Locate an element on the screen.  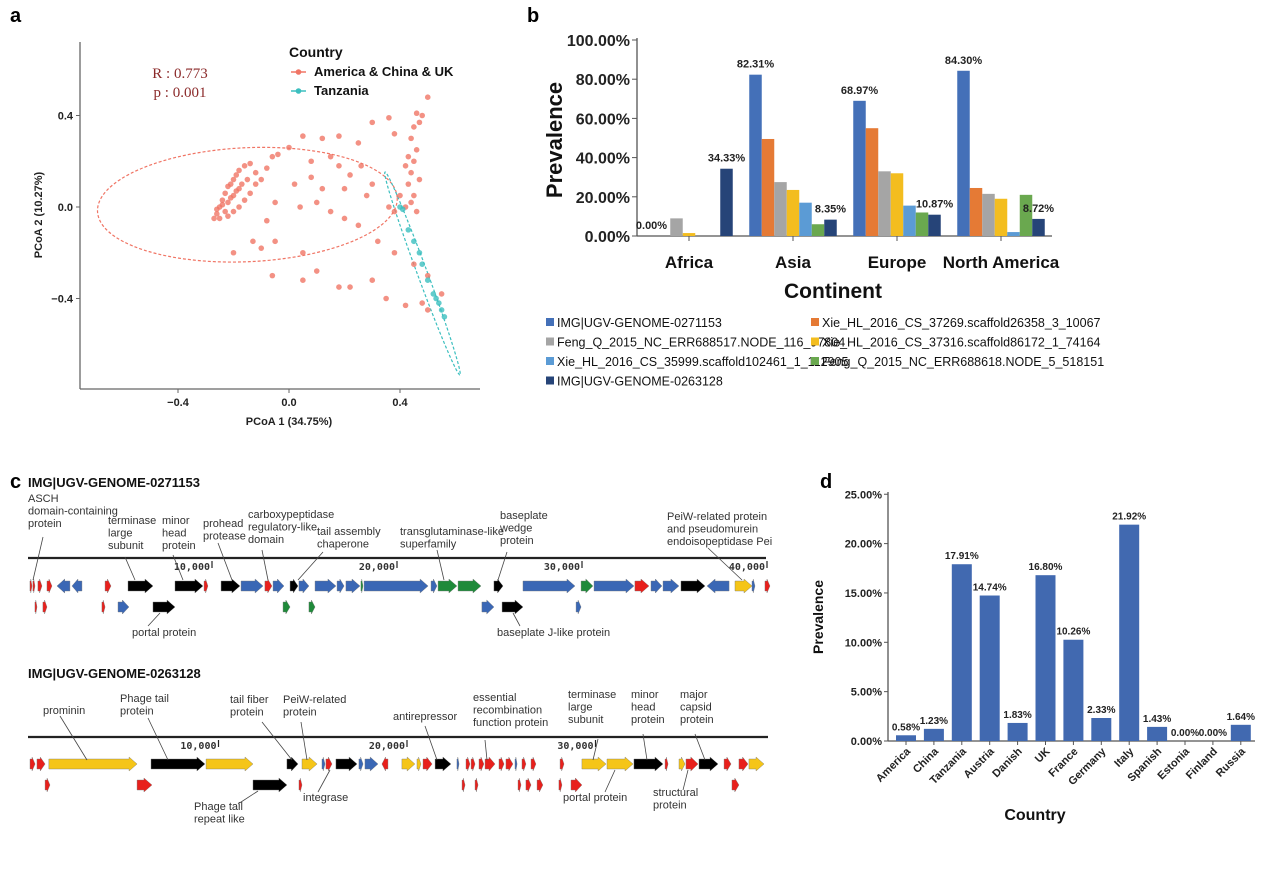
x-axis-label: Country is located at coordinates (1034, 815).